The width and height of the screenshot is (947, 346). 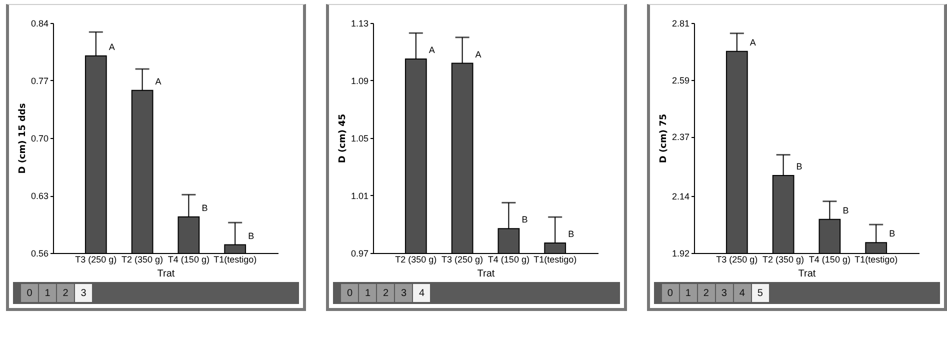 I want to click on tab-strip: 0 1 2 3, so click(x=156, y=293).